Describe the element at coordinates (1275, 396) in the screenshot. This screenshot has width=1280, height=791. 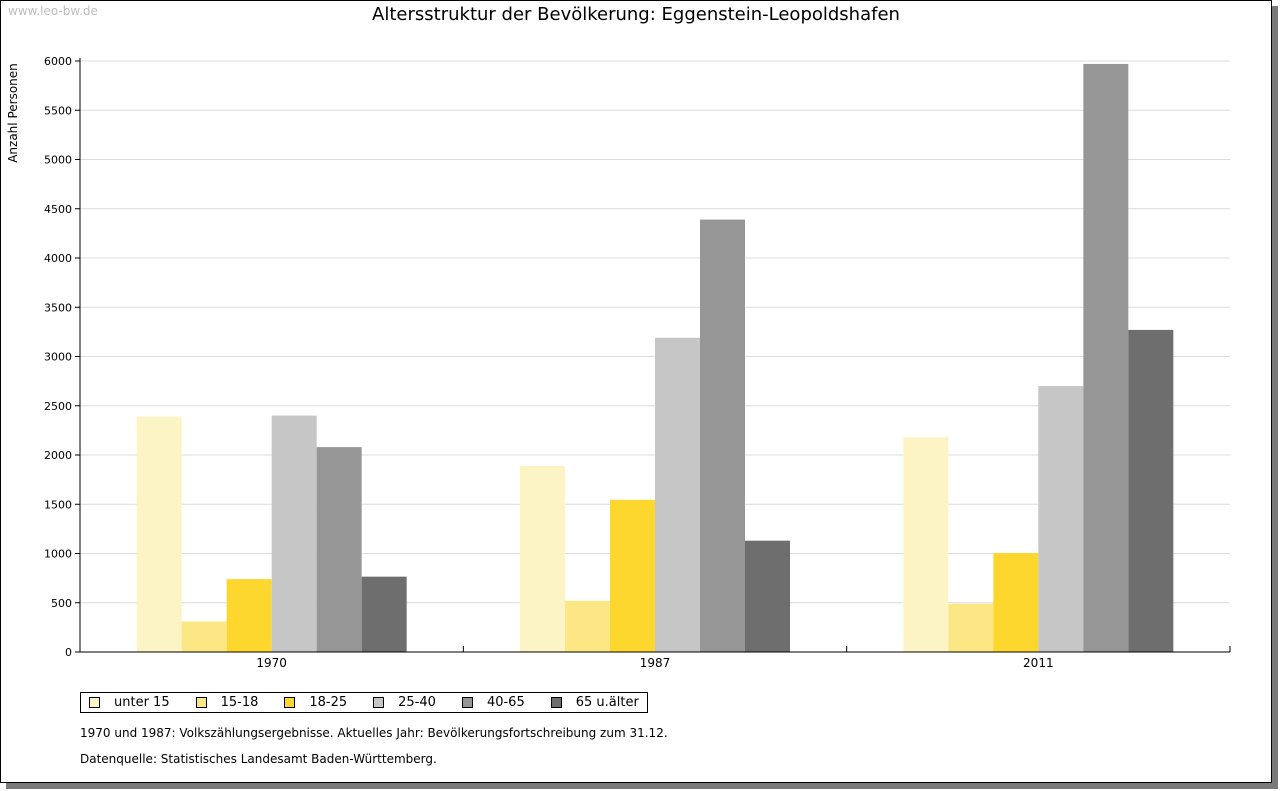
I see `frame-shadow-right` at that location.